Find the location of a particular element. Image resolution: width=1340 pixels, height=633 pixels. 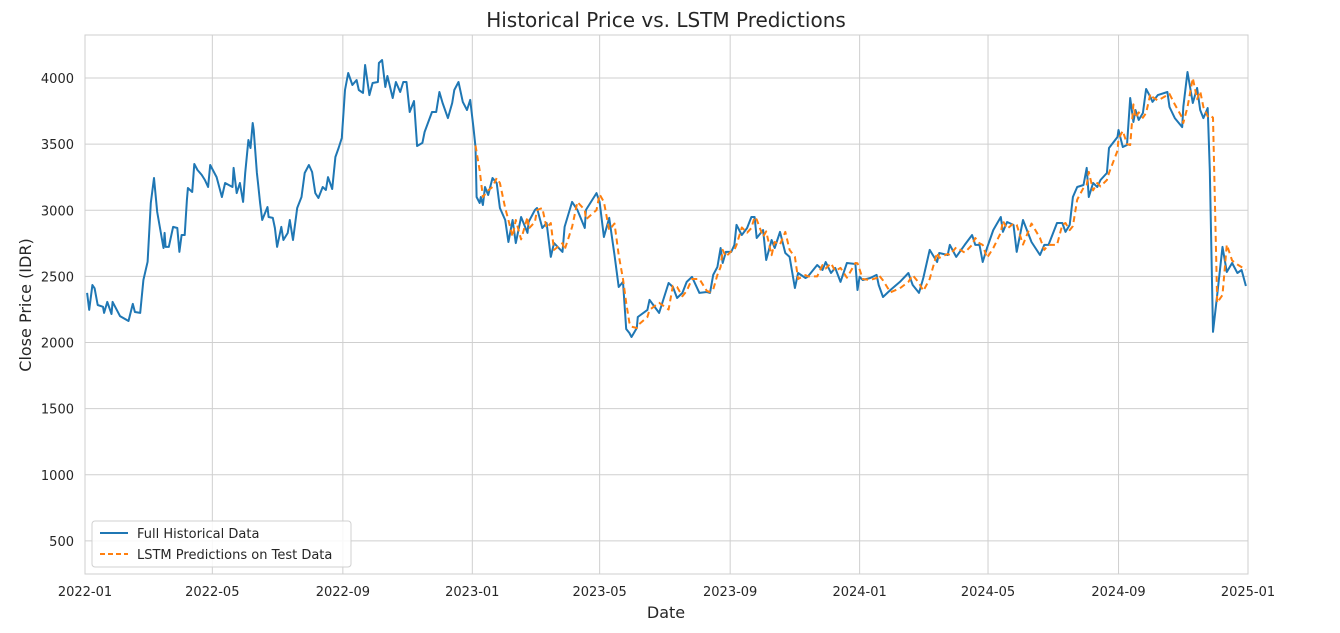

y-tick-label: 1000 is located at coordinates (57, 476).